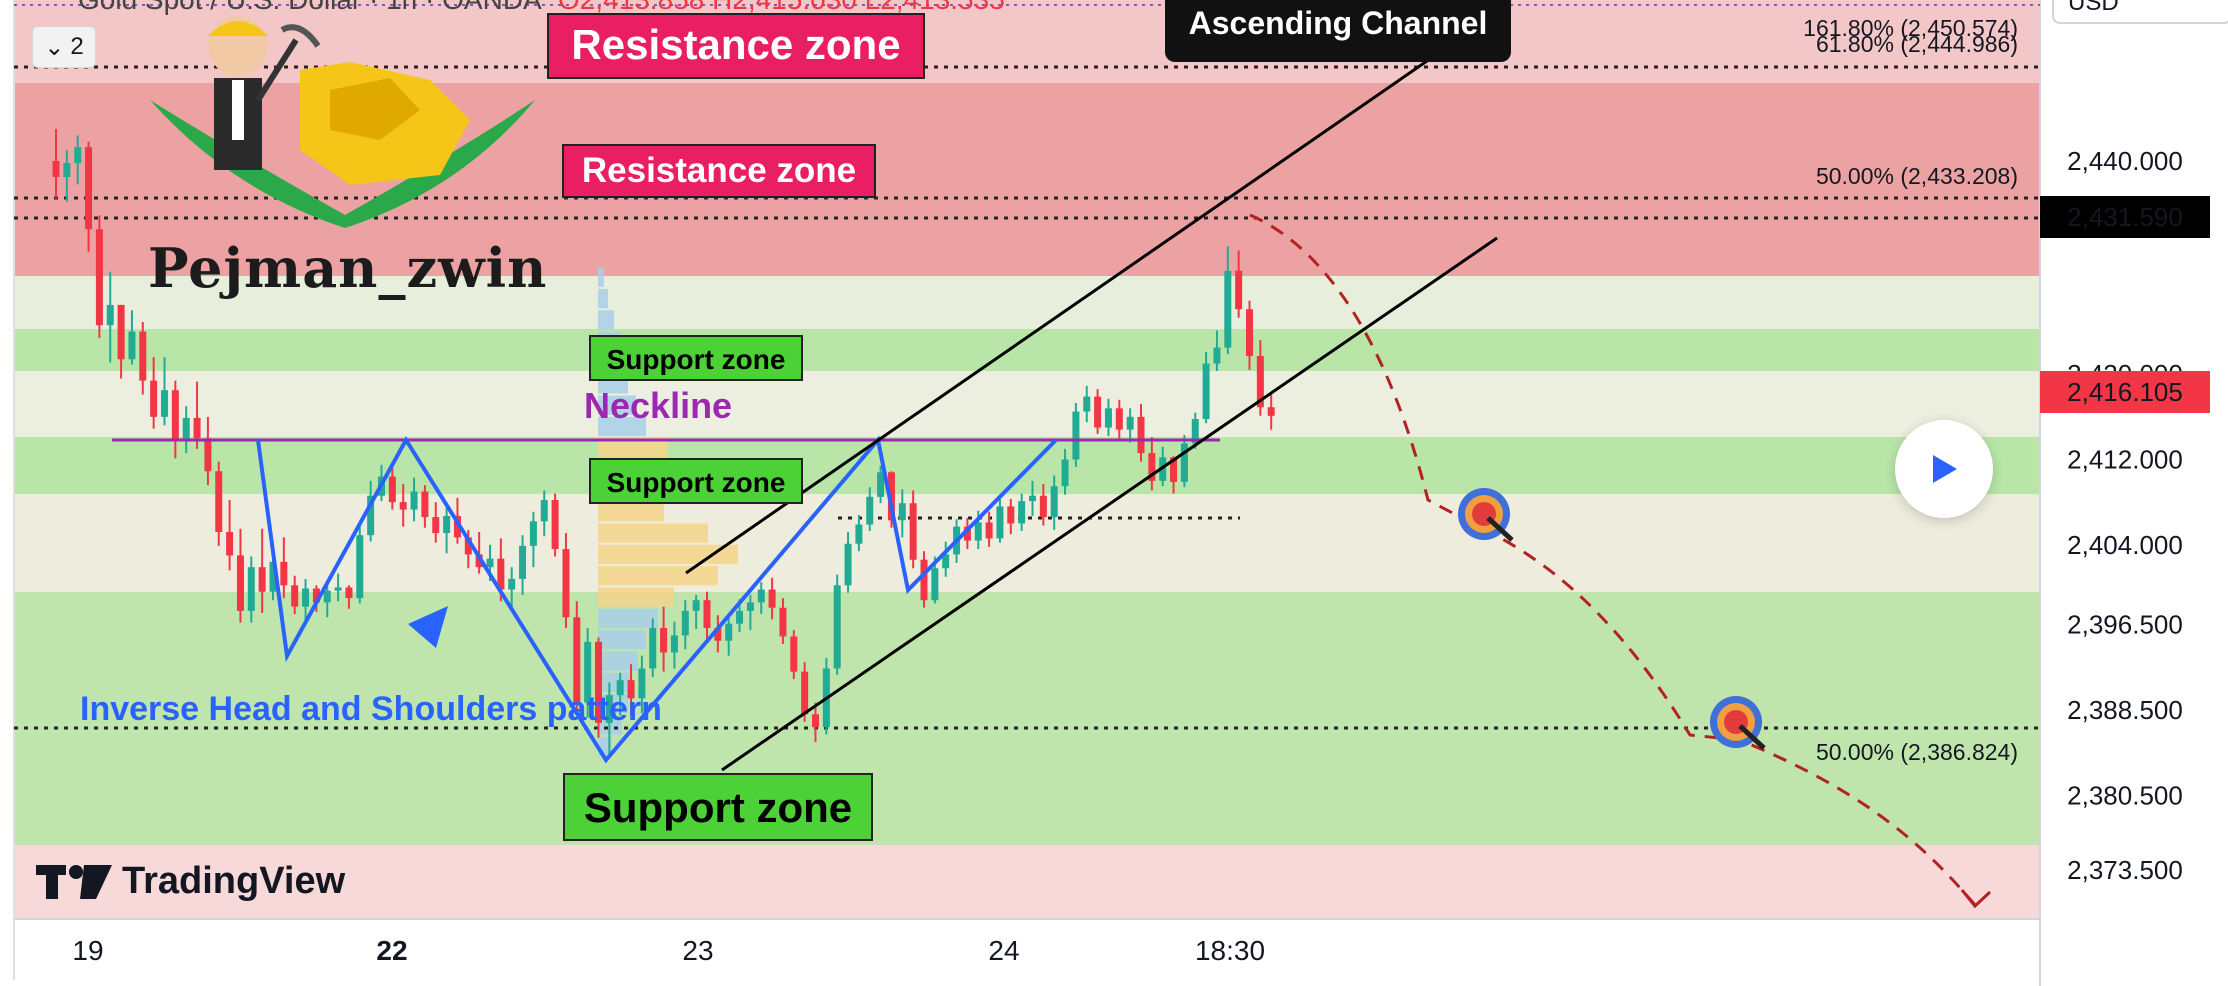 This screenshot has height=986, width=2228. What do you see at coordinates (1917, 176) in the screenshot?
I see `fib-label-50-top: 50.00% (2,433.208)` at bounding box center [1917, 176].